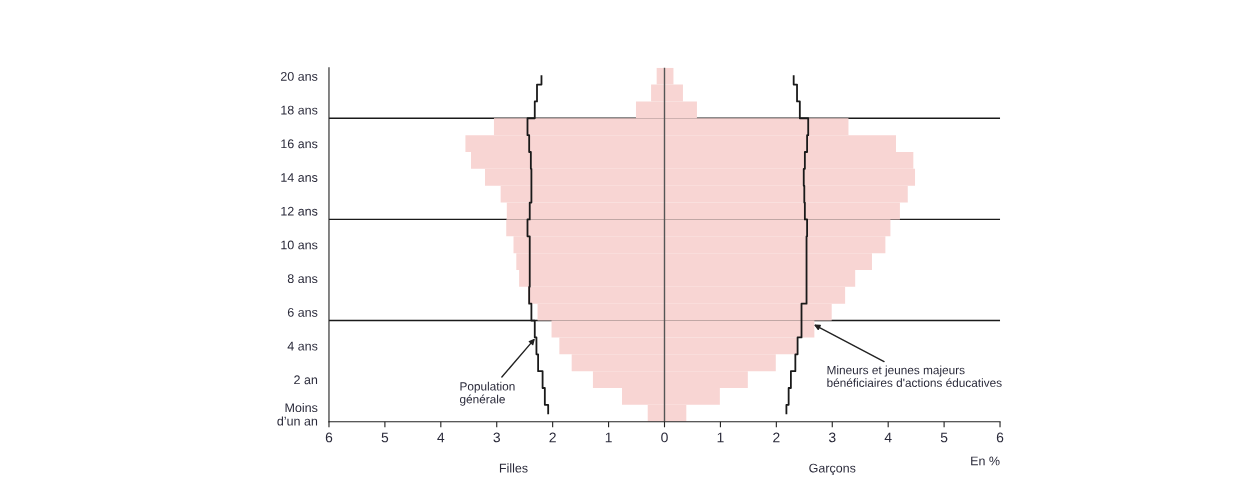  Describe the element at coordinates (302, 346) in the screenshot. I see `y-tick-label: 4 ans` at that location.